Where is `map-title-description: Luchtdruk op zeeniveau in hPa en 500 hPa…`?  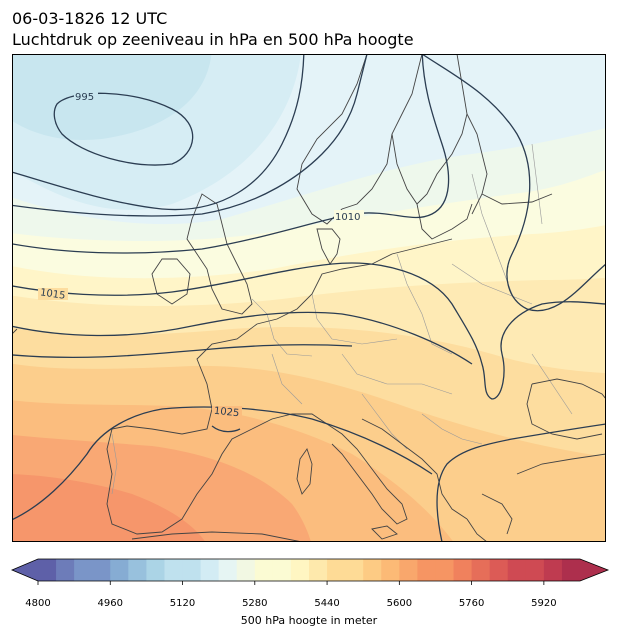
map-title-description: Luchtdruk op zeeniveau in hPa en 500 hPa… is located at coordinates (213, 39).